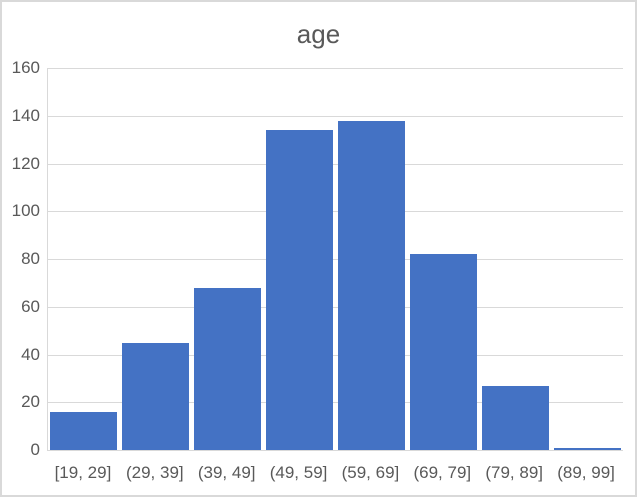  I want to click on x-axis-category-label: (89, 99], so click(586, 472).